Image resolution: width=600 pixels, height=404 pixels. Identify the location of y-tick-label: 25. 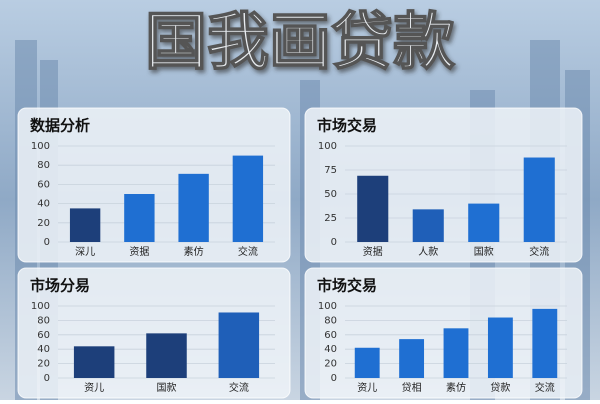
(330, 218).